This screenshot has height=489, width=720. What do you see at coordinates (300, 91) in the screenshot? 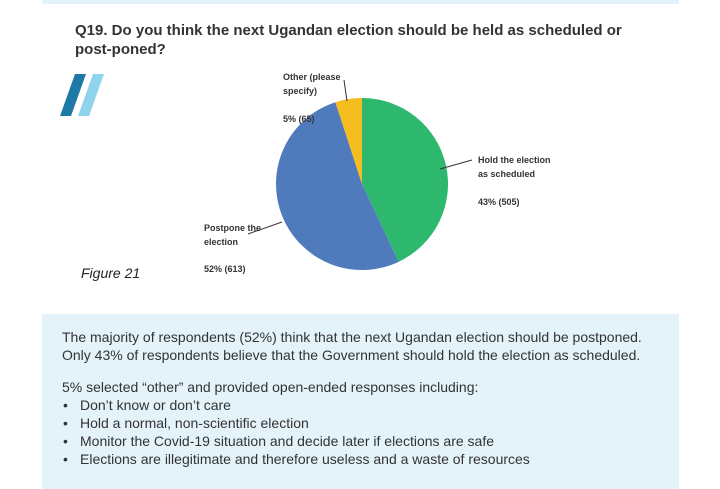
I see `label-other-line2: specify)` at bounding box center [300, 91].